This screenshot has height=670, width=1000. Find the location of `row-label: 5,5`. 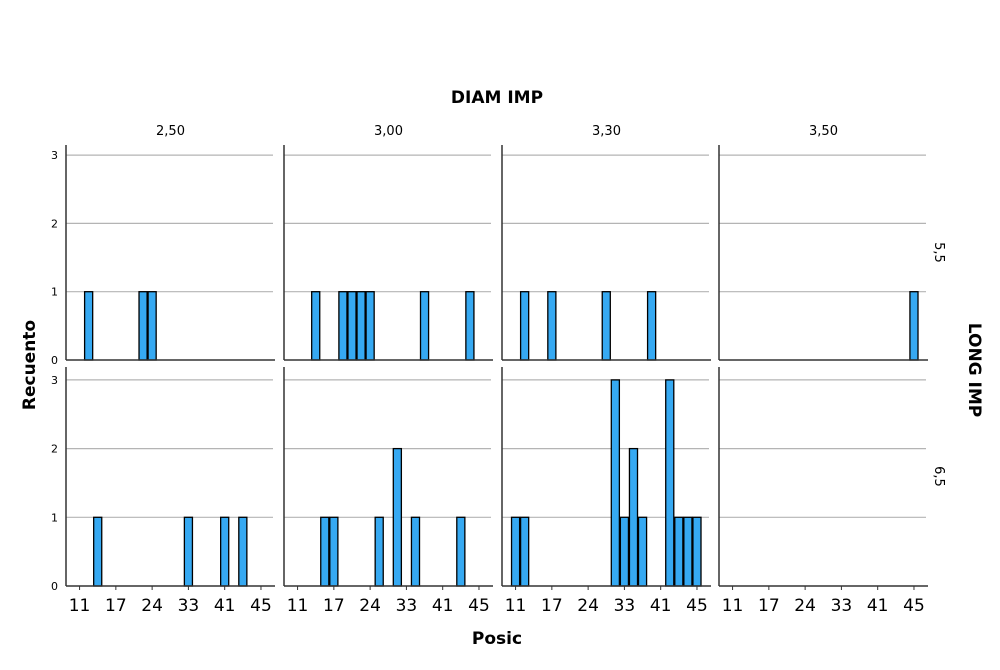

row-label: 5,5 is located at coordinates (938, 252).